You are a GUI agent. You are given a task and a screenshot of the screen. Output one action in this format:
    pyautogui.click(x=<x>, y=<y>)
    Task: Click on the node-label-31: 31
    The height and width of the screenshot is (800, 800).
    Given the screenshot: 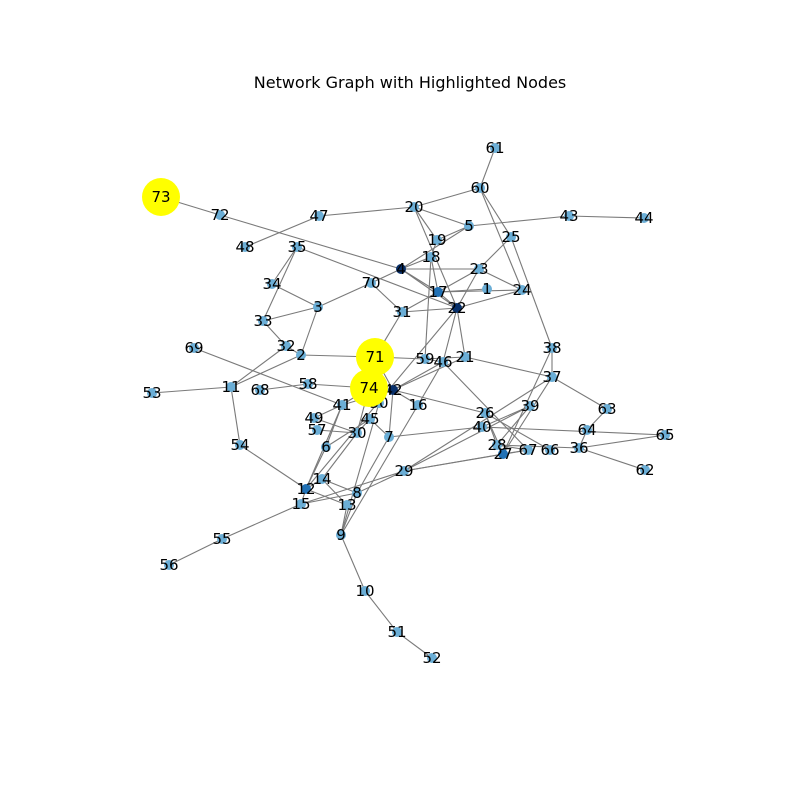 What is the action you would take?
    pyautogui.click(x=401, y=312)
    